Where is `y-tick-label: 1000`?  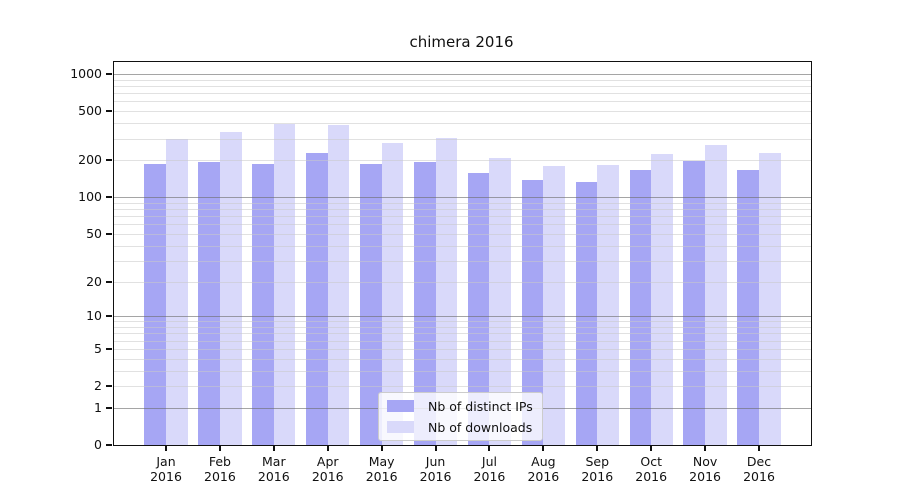
y-tick-label: 1000 is located at coordinates (86, 74).